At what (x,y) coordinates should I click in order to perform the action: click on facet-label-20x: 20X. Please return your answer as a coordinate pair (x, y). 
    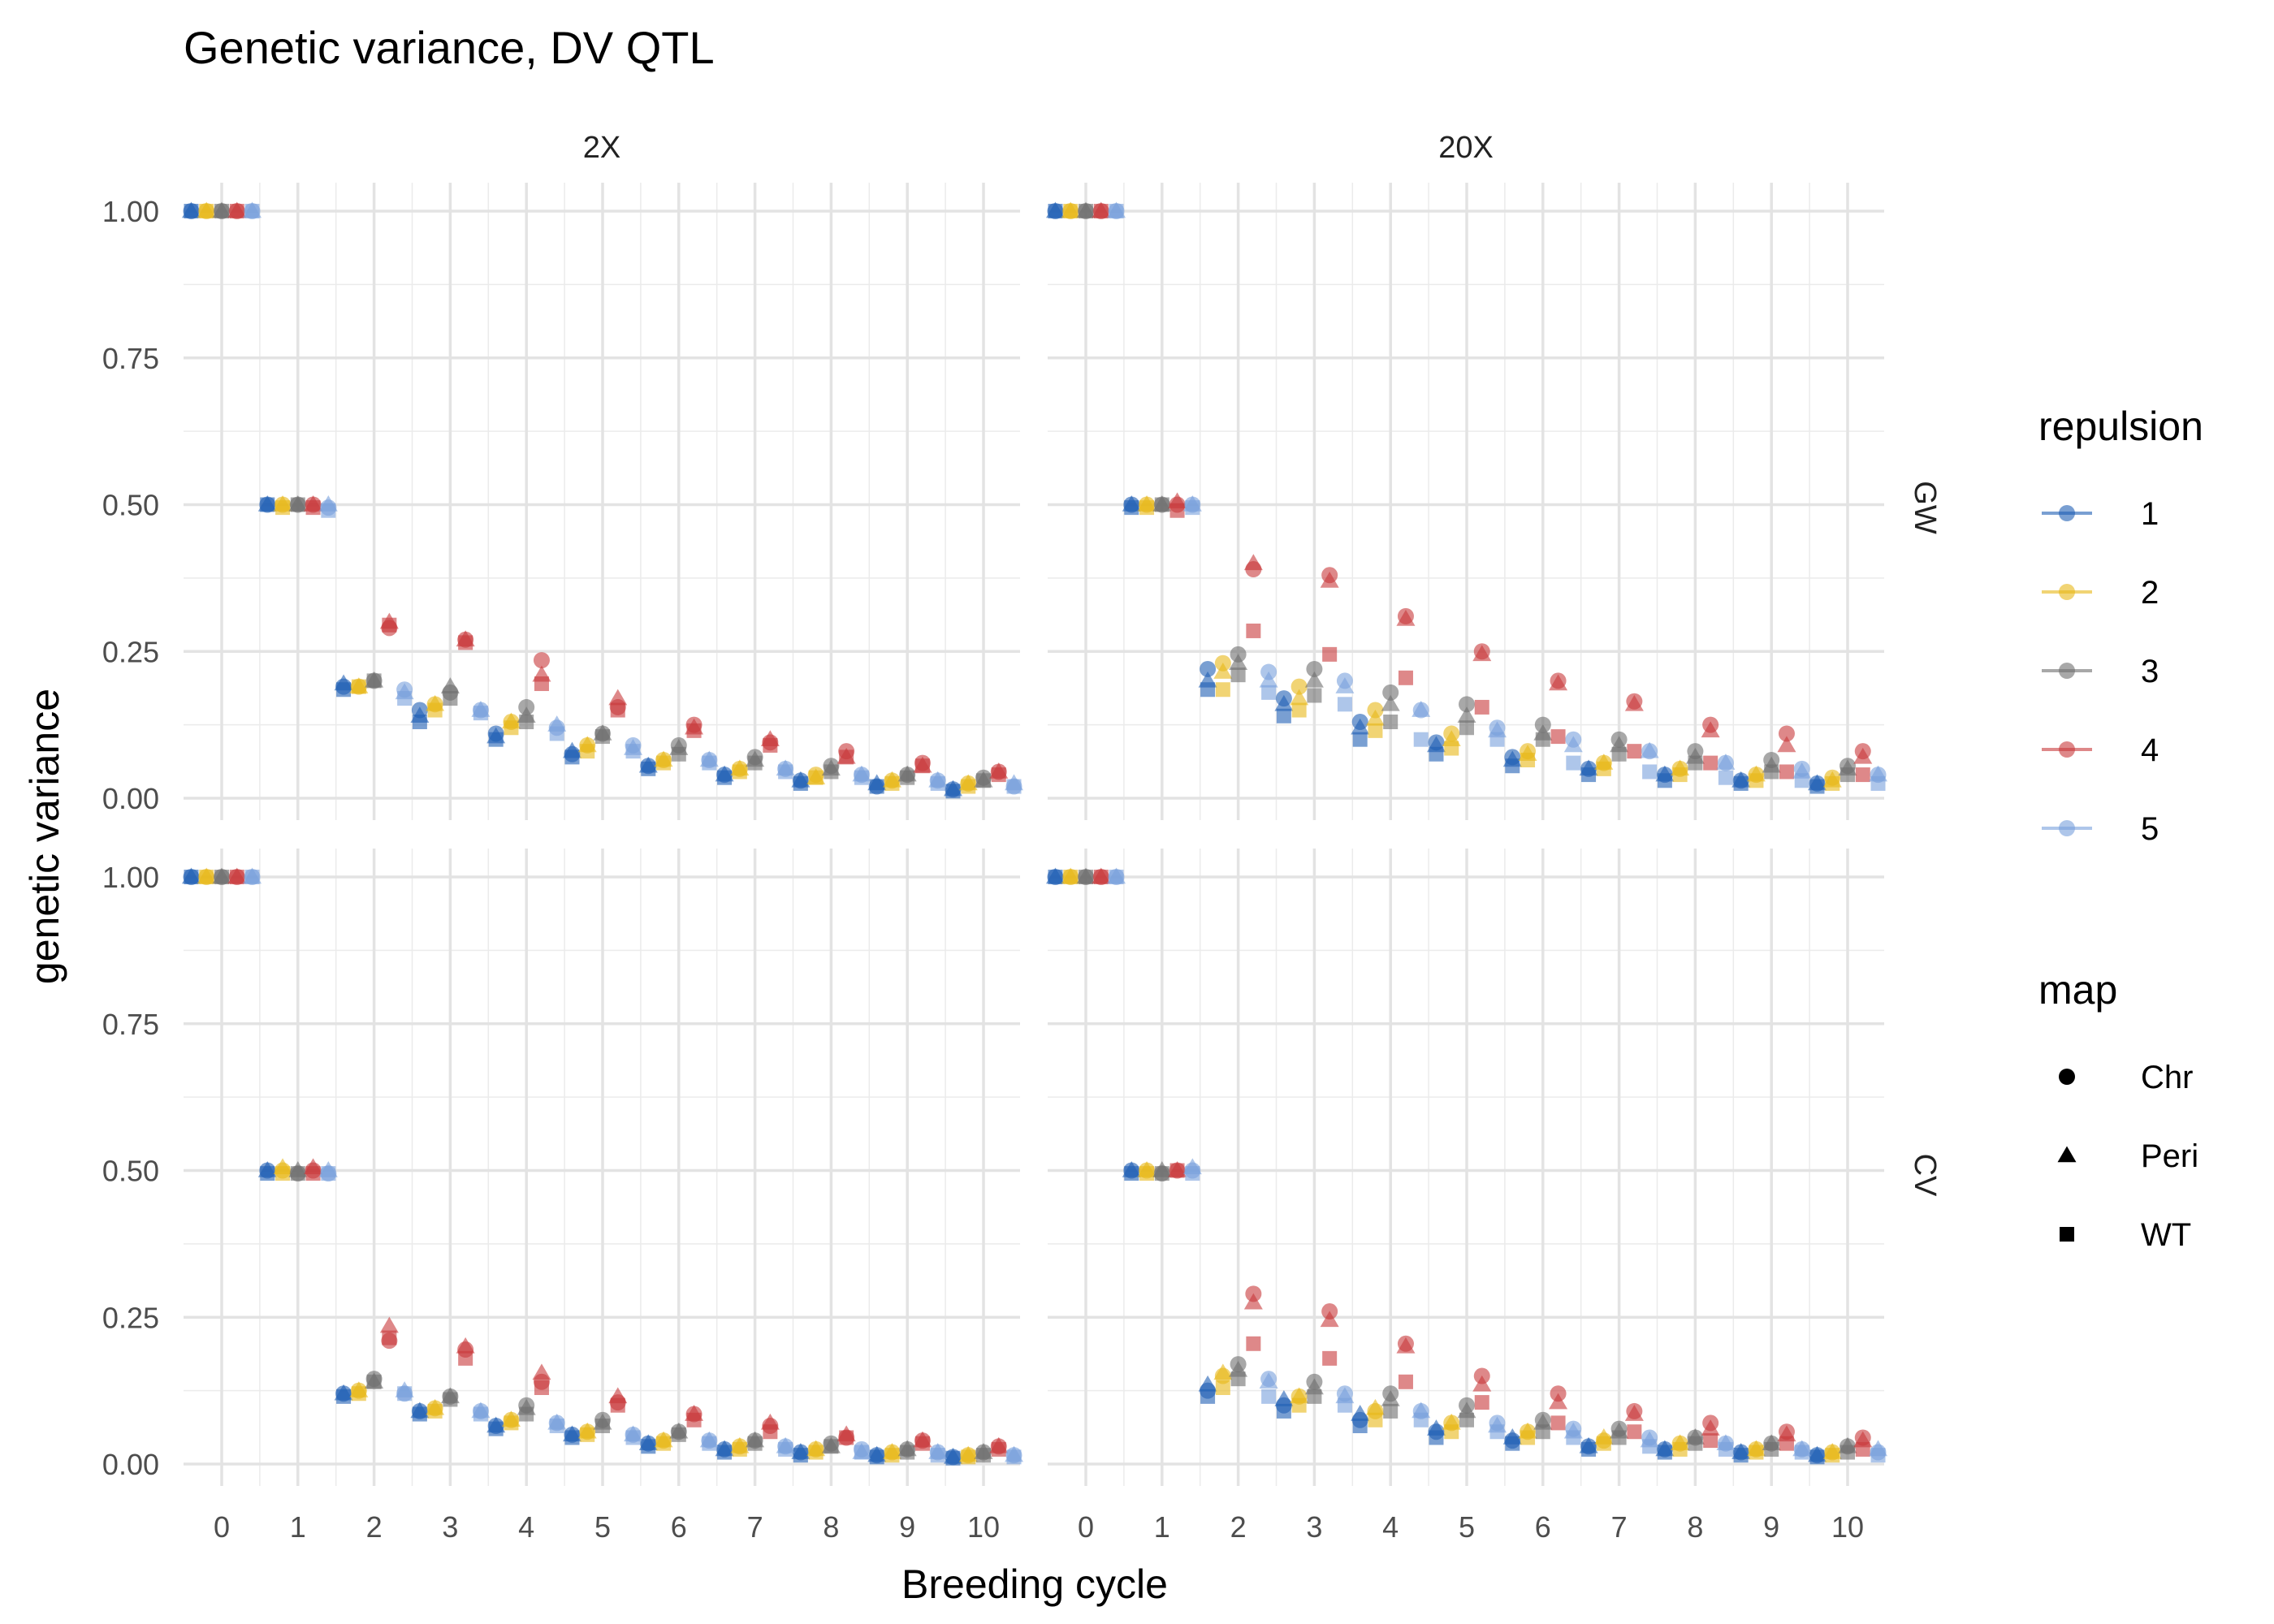
    Looking at the image, I should click on (1466, 148).